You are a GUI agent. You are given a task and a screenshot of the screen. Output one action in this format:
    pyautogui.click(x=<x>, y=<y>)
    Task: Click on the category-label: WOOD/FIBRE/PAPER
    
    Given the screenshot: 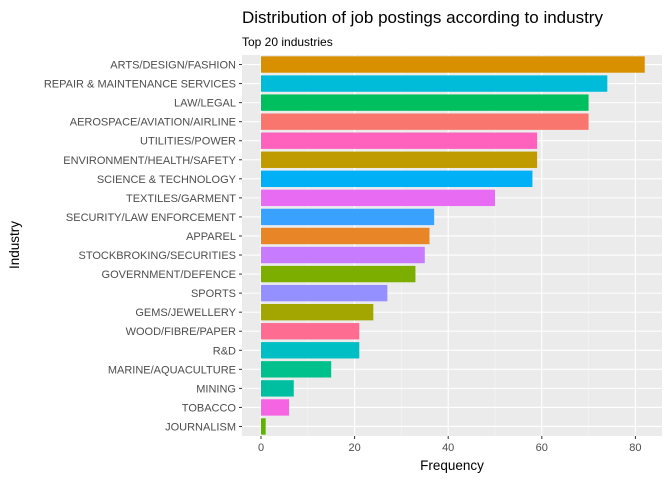 What is the action you would take?
    pyautogui.click(x=181, y=332)
    